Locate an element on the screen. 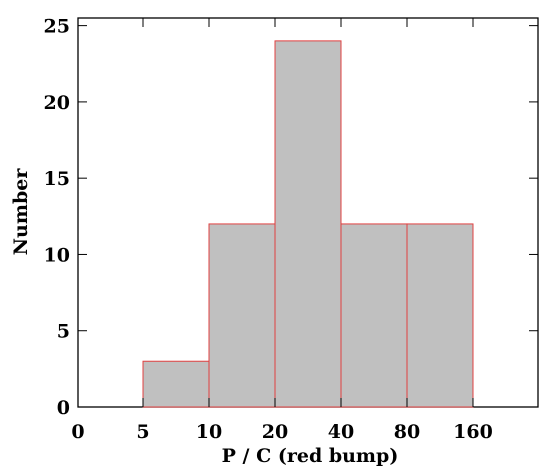  x-tick-label: 160 is located at coordinates (473, 432).